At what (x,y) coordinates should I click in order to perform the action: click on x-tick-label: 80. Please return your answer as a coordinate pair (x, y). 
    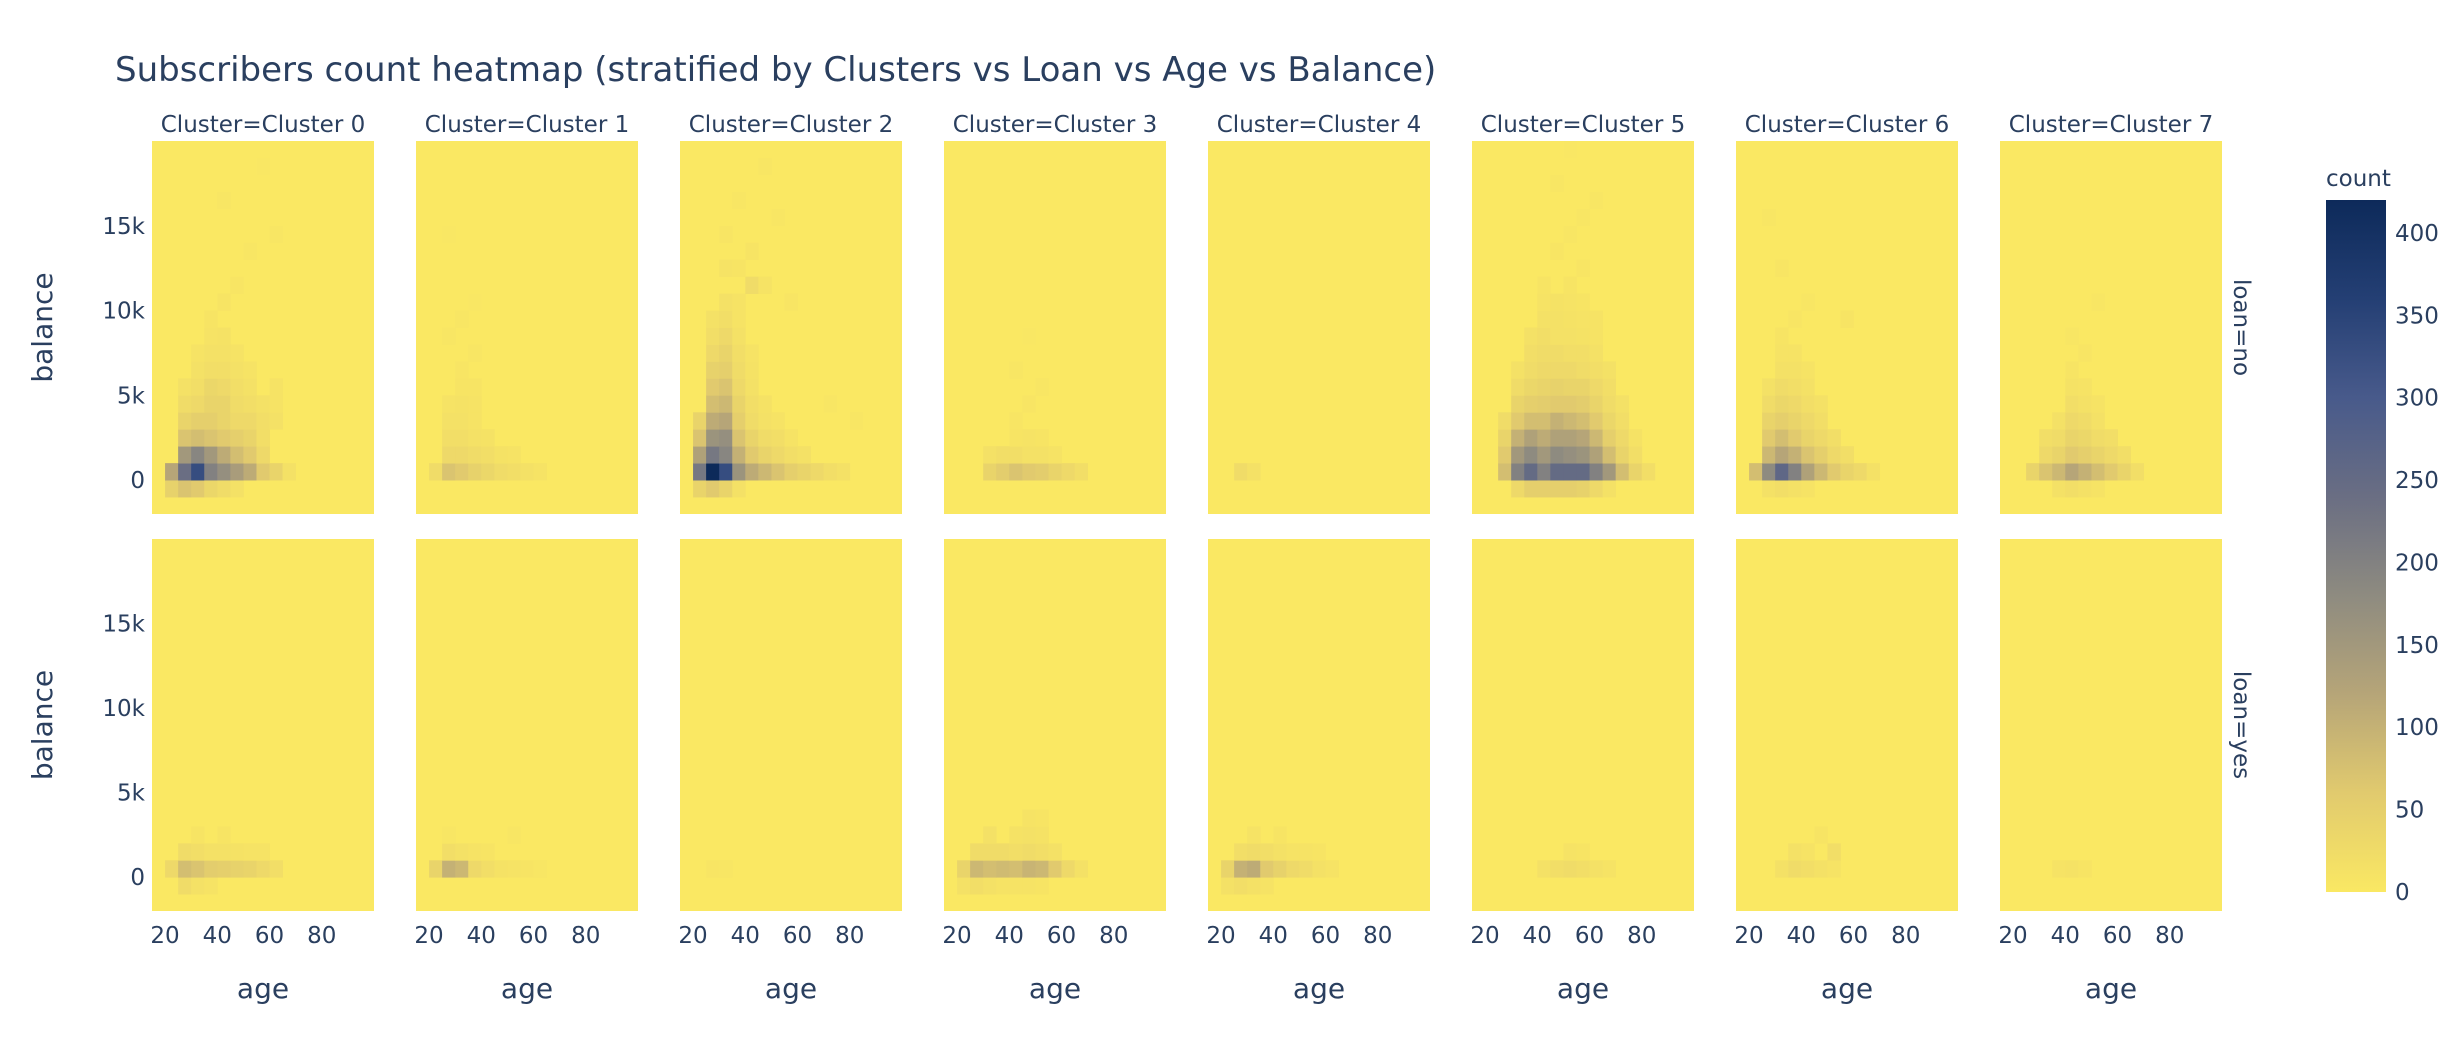
    Looking at the image, I should click on (321, 936).